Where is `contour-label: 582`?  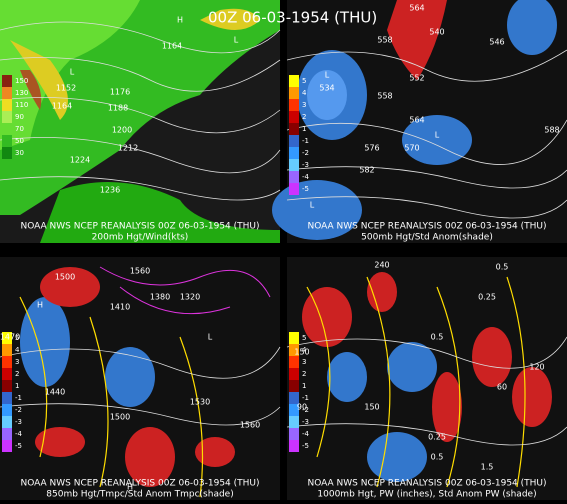 contour-label: 582 is located at coordinates (366, 170).